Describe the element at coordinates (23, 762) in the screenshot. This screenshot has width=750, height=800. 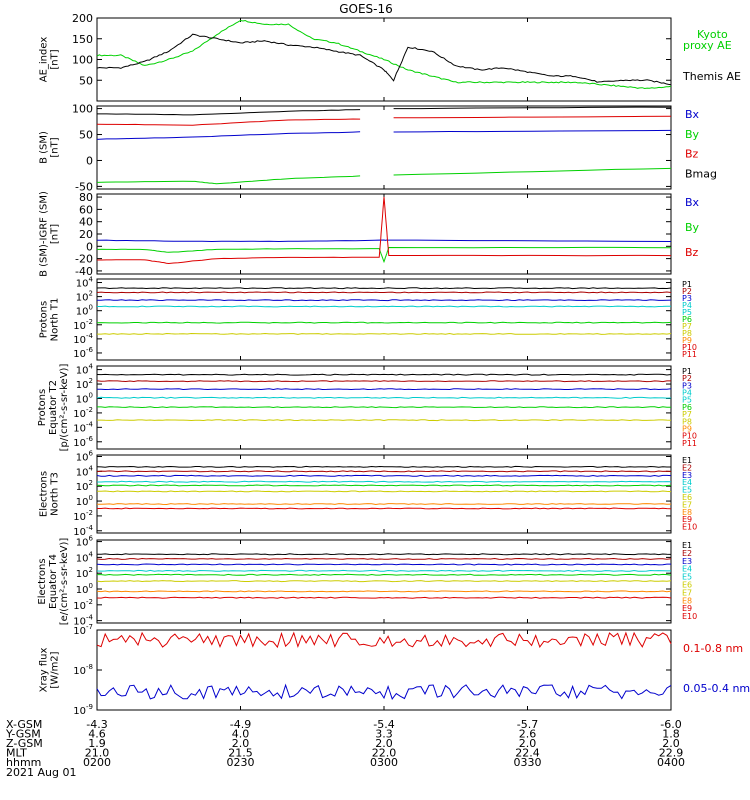
I see `axis-row-label: hhmm` at that location.